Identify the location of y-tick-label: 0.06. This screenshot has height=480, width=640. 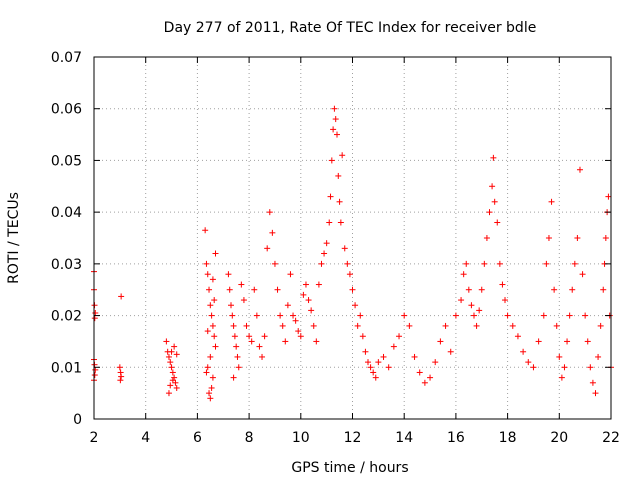
(66, 110).